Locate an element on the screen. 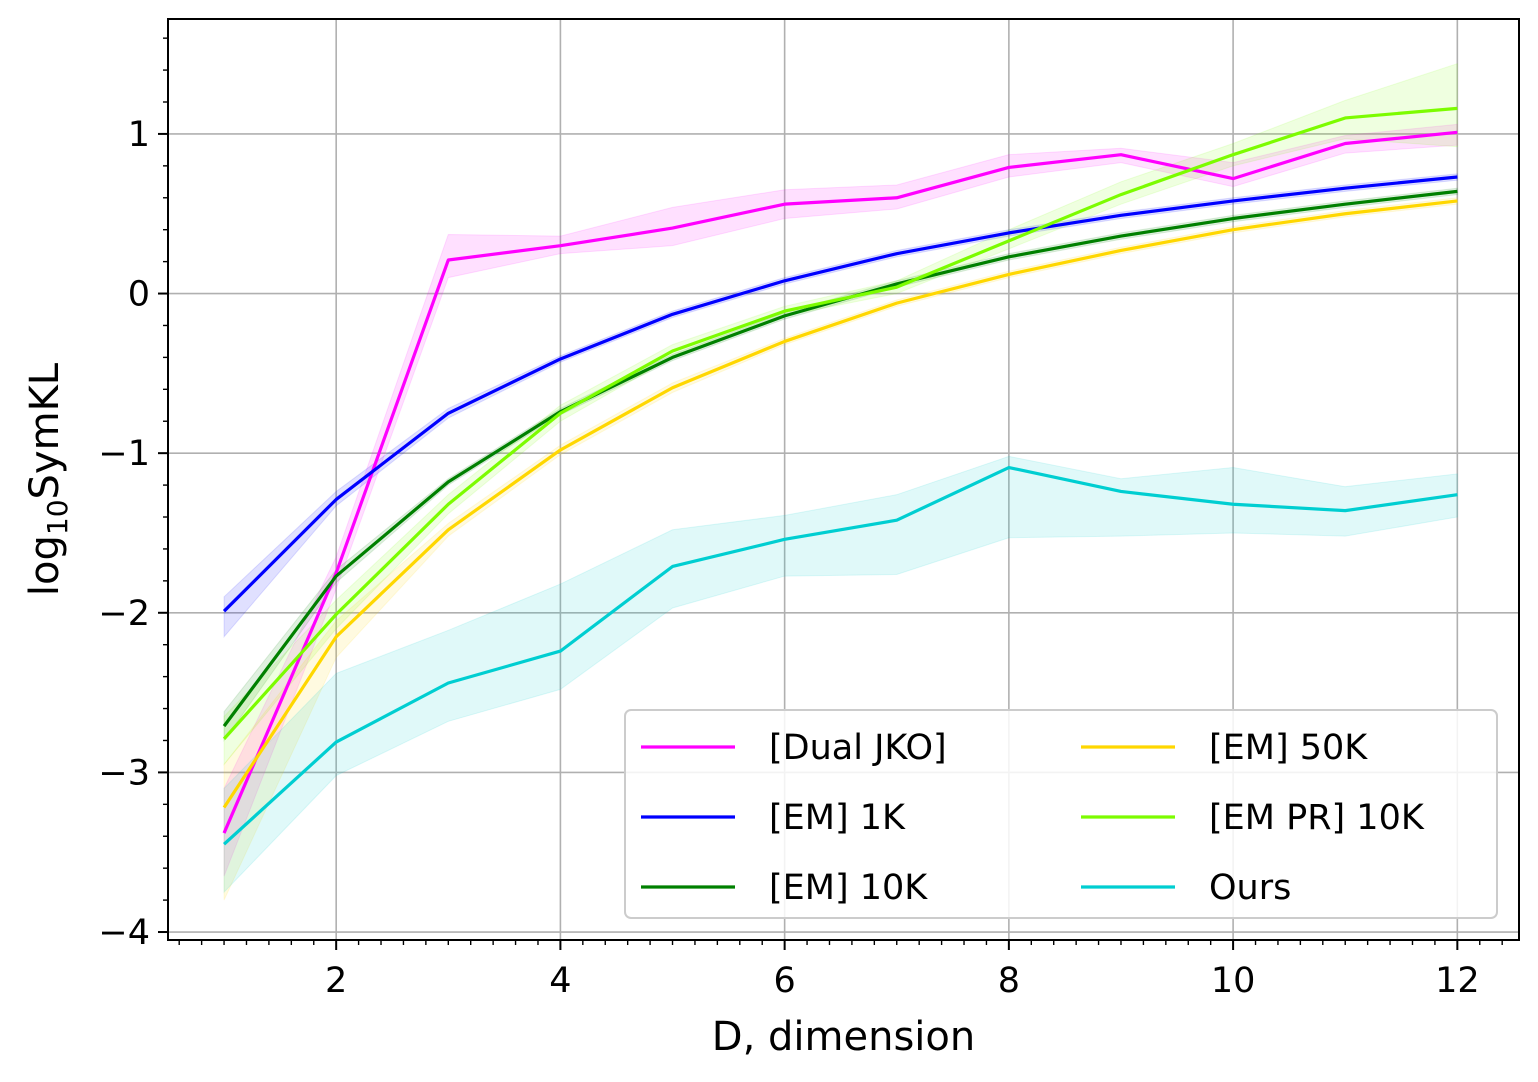  x-tick-label: 4 is located at coordinates (560, 981).